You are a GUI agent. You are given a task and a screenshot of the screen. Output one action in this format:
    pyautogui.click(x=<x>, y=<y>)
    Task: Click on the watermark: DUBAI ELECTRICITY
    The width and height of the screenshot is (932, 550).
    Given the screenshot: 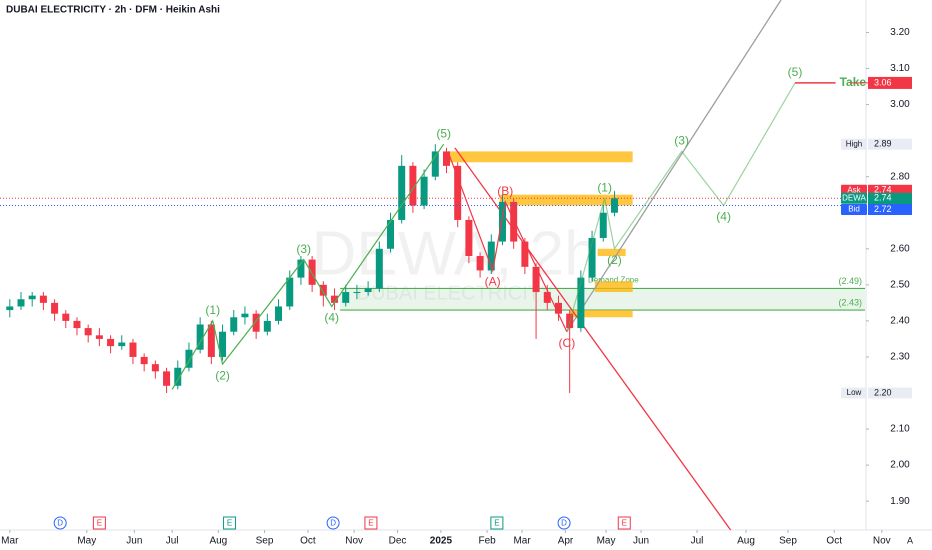 What is the action you would take?
    pyautogui.click(x=455, y=293)
    